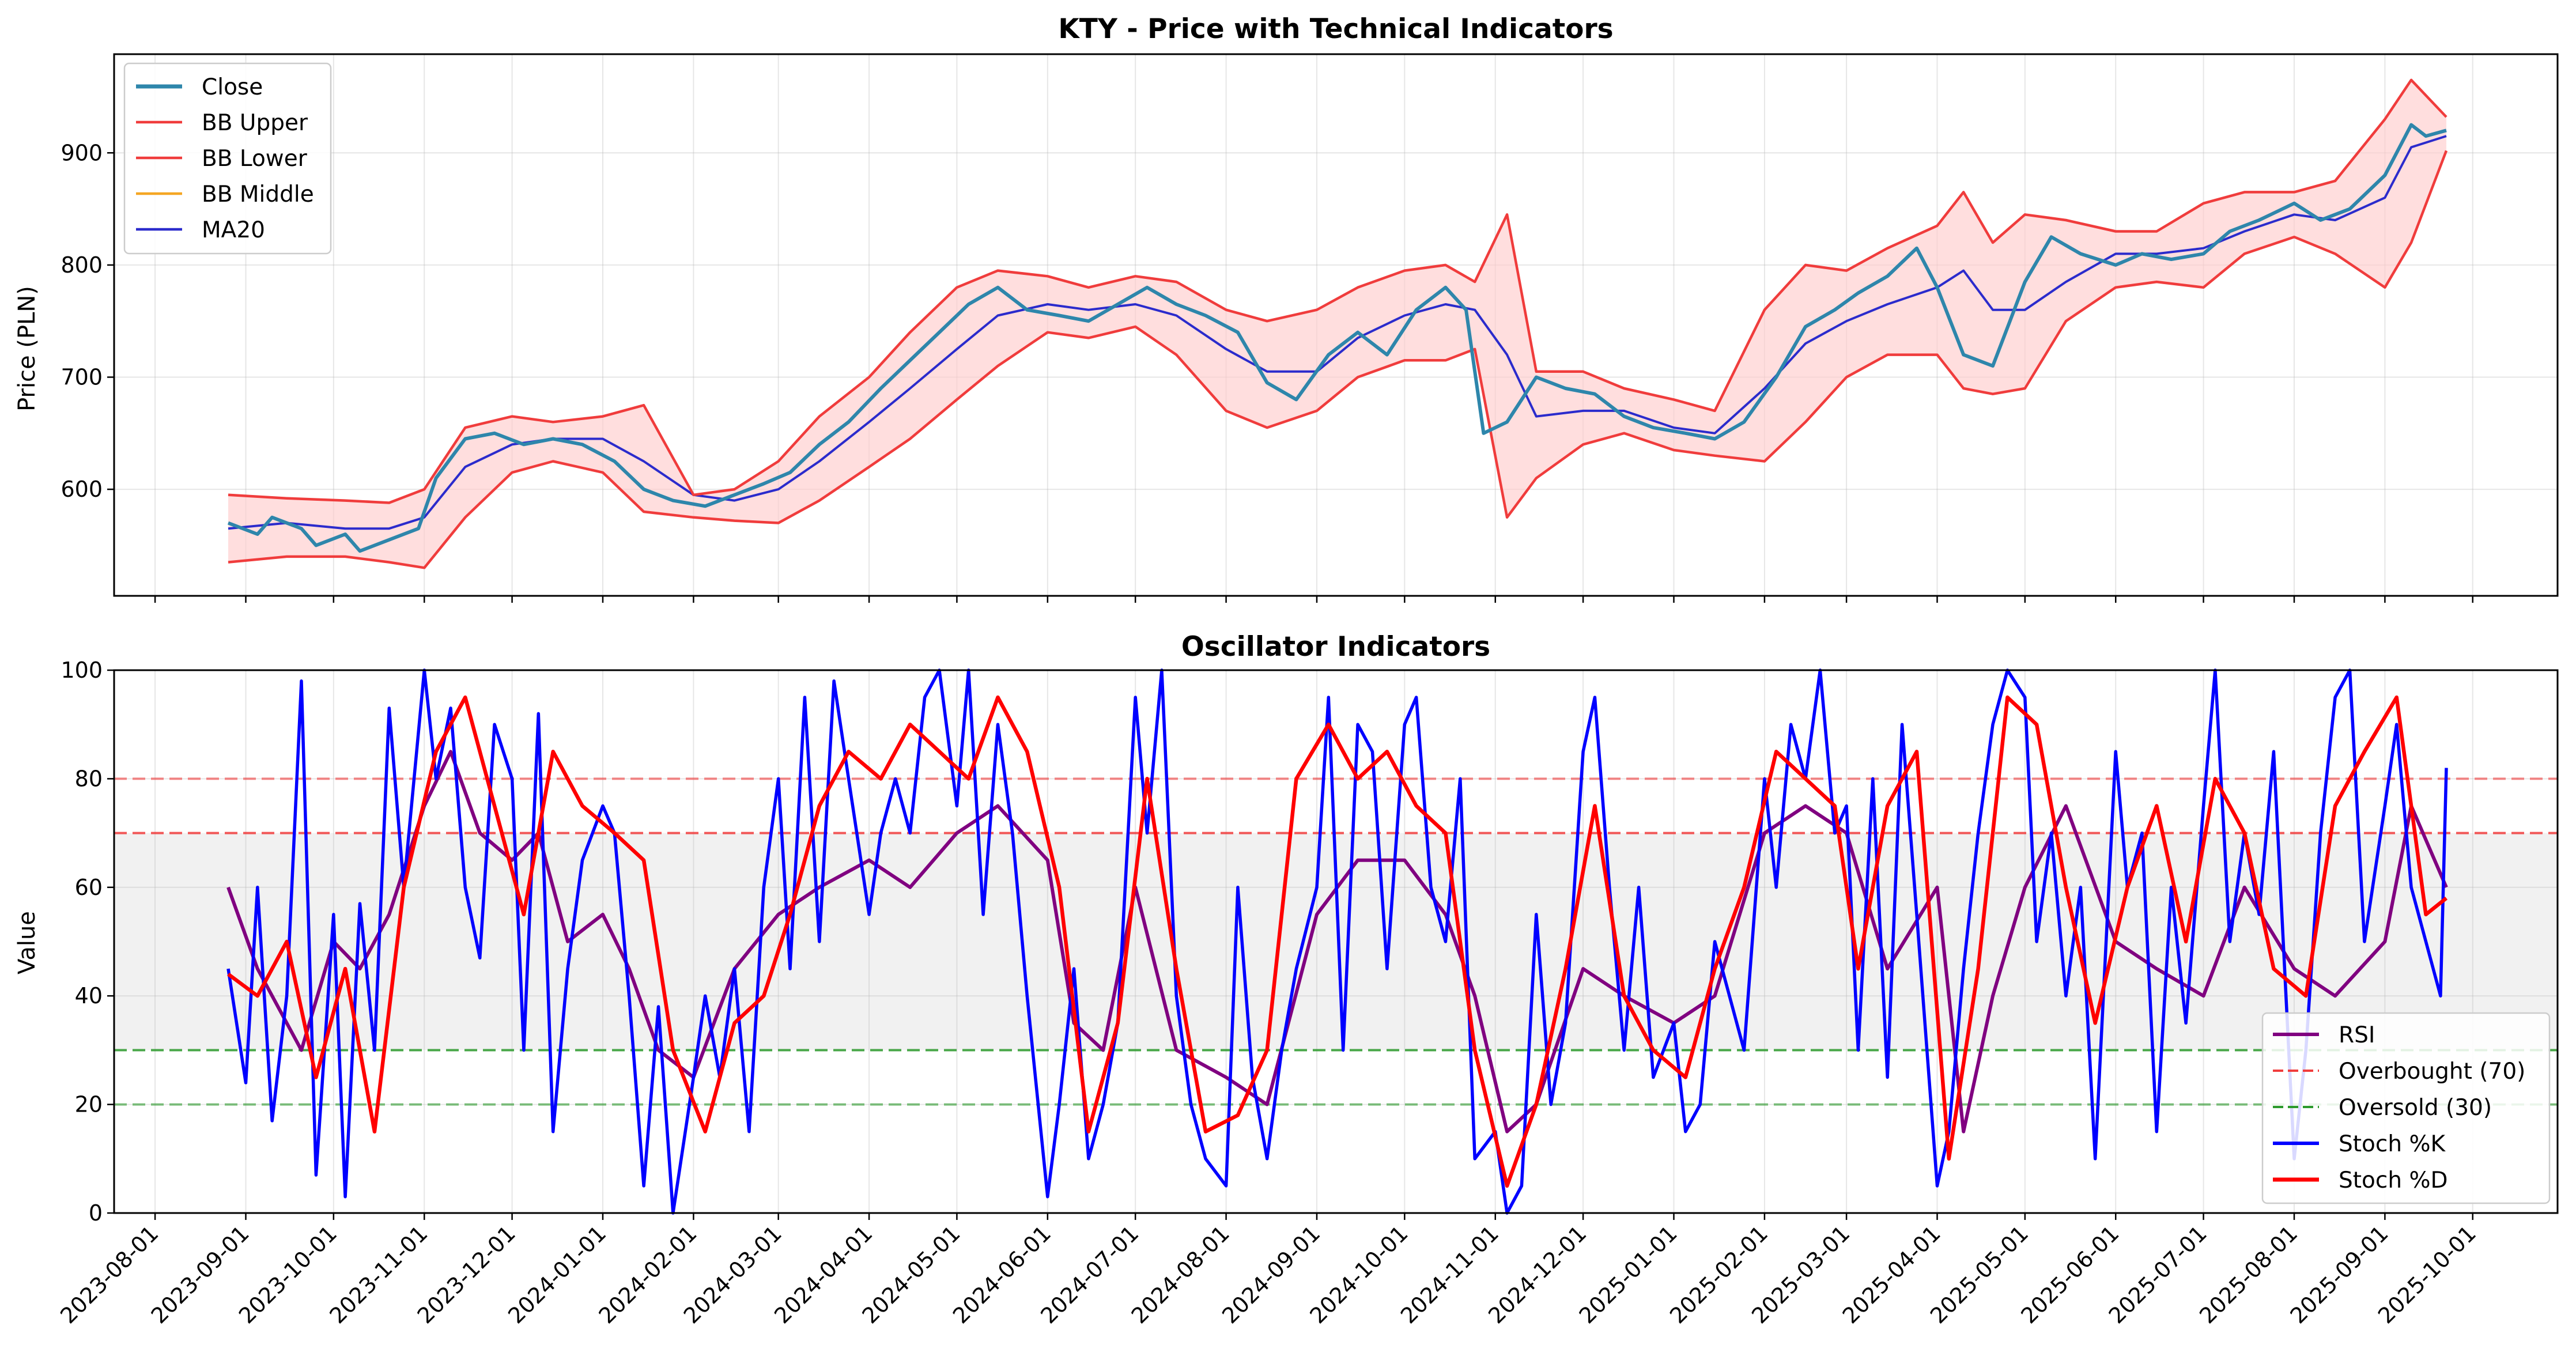 The width and height of the screenshot is (2576, 1364). Describe the element at coordinates (1335, 647) in the screenshot. I see `oscillator-chart-title: Oscillator Indicators` at that location.